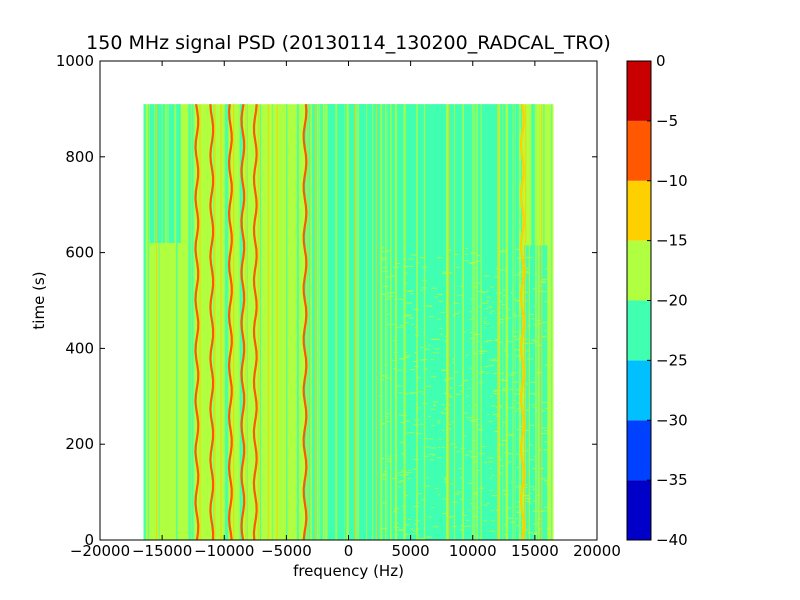 This screenshot has height=600, width=800. What do you see at coordinates (672, 540) in the screenshot?
I see `colorbar-tick-label: −40` at bounding box center [672, 540].